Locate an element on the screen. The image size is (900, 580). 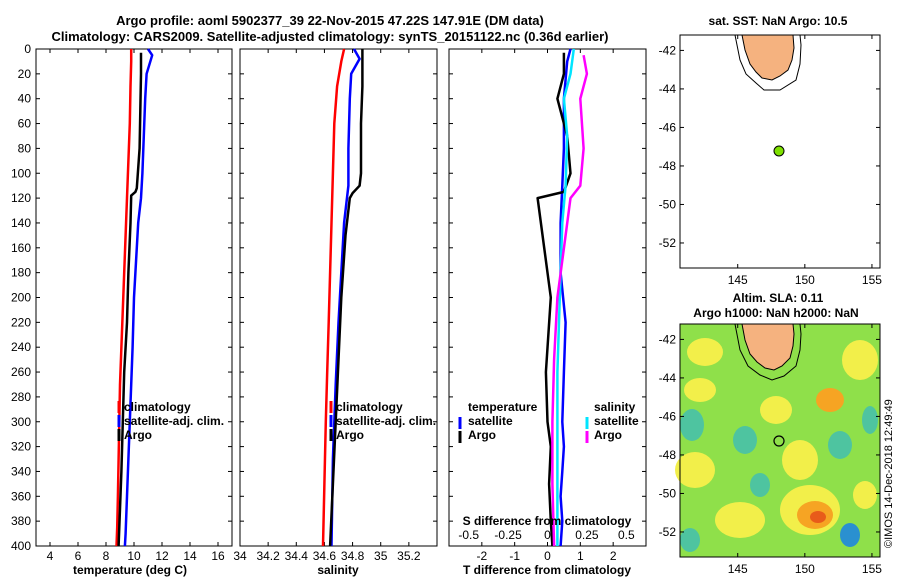
sst-map-x-ticks: 145 150 155 is located at coordinates (805, 161).